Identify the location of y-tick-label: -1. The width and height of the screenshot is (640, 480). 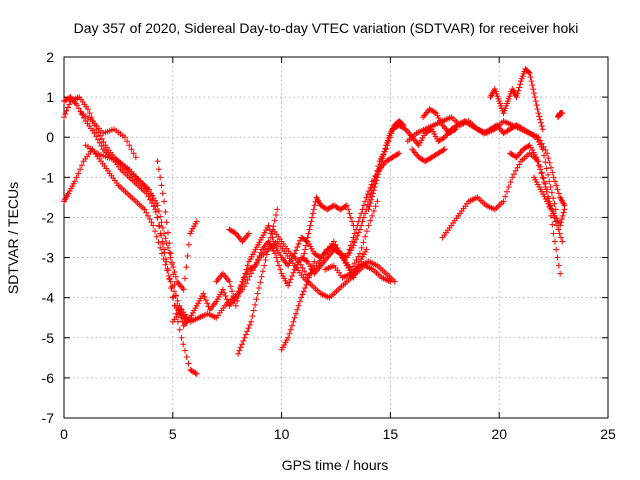
(48, 177).